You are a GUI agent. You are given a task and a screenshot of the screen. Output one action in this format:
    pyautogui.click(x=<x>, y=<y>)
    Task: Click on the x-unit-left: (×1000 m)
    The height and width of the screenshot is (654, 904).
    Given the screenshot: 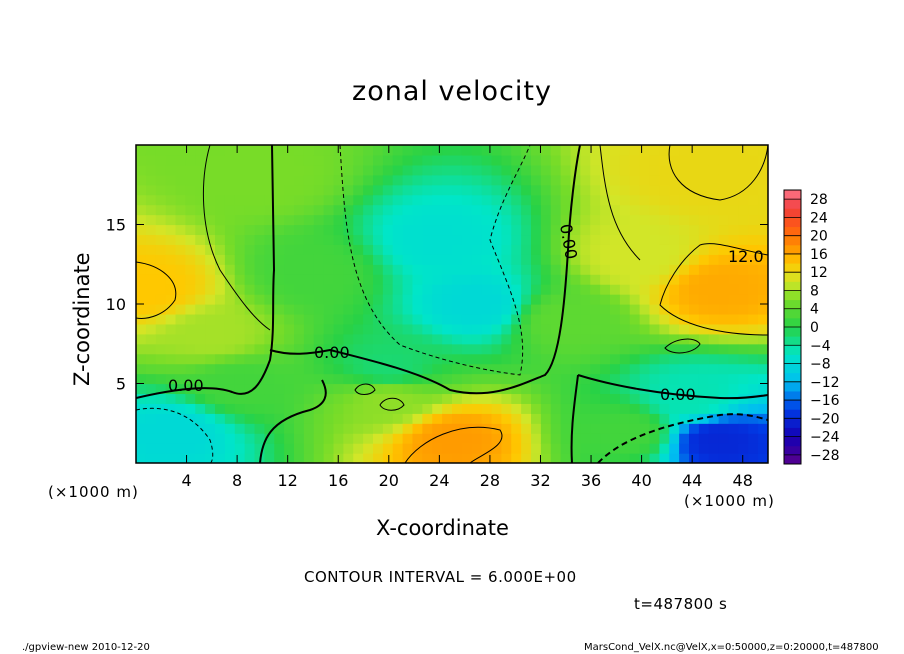 What is the action you would take?
    pyautogui.click(x=93, y=492)
    